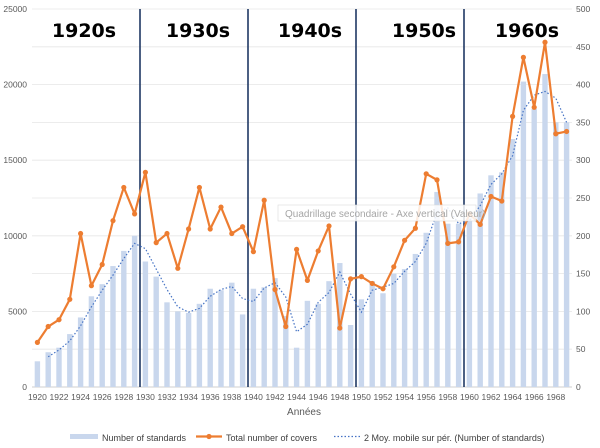  I want to click on x-axis-tick-label: 1956, so click(426, 397).